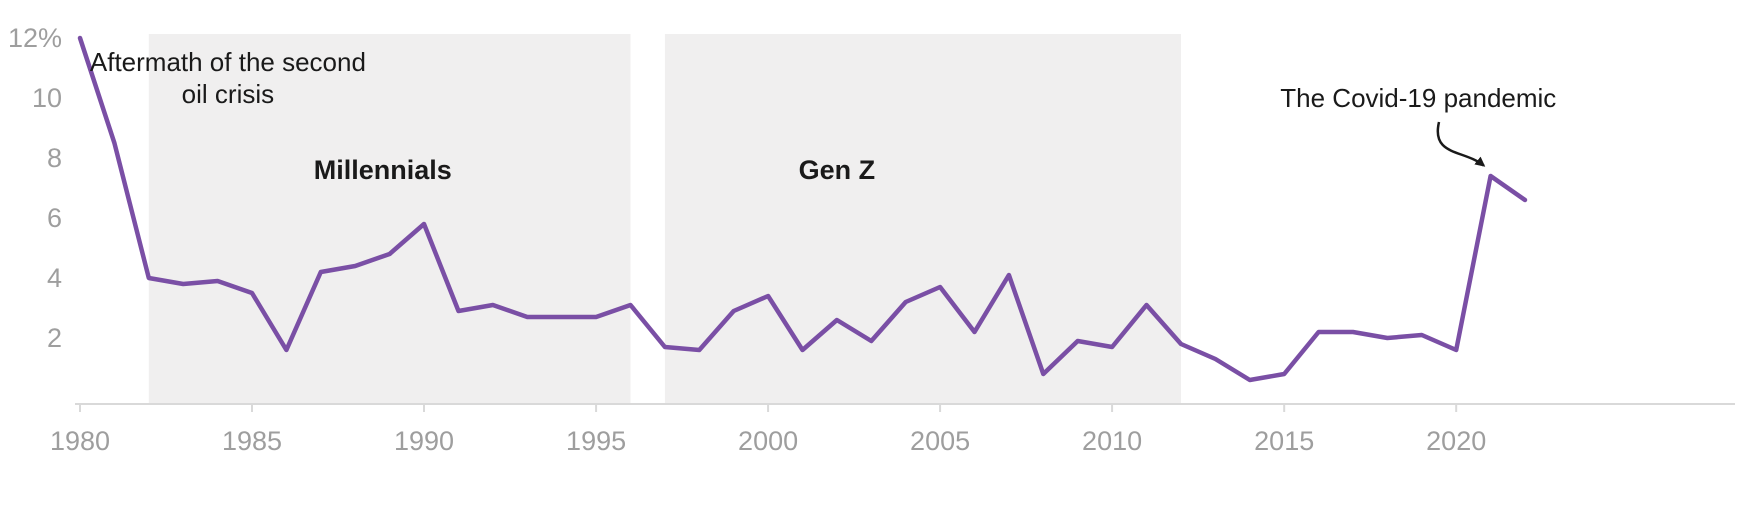 The height and width of the screenshot is (518, 1750). I want to click on x-axis-label: 2000, so click(768, 441).